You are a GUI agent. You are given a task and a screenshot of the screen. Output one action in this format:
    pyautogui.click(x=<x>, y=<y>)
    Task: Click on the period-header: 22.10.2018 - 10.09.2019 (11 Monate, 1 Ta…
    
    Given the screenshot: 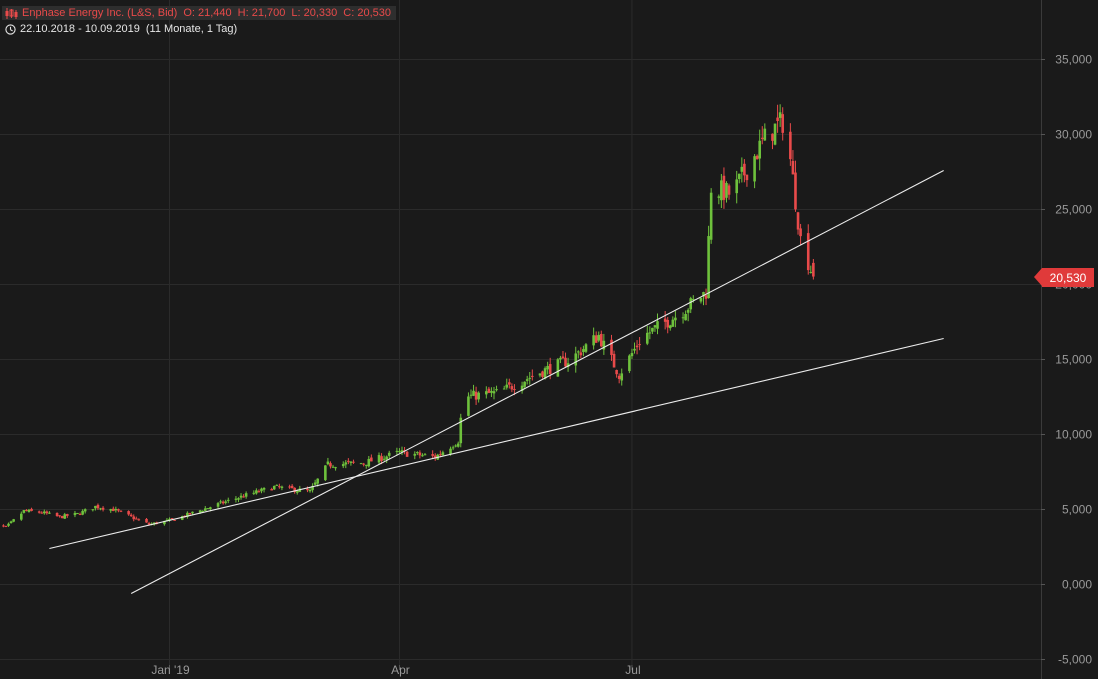 What is the action you would take?
    pyautogui.click(x=124, y=29)
    